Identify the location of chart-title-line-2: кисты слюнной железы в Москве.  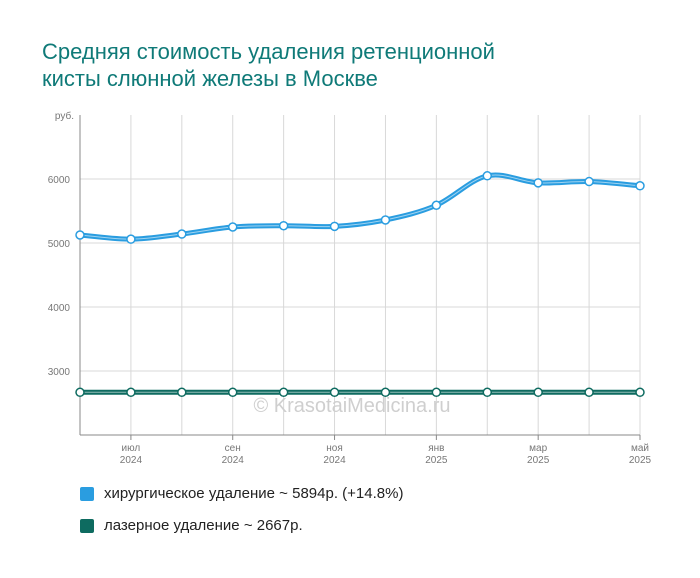
(210, 78).